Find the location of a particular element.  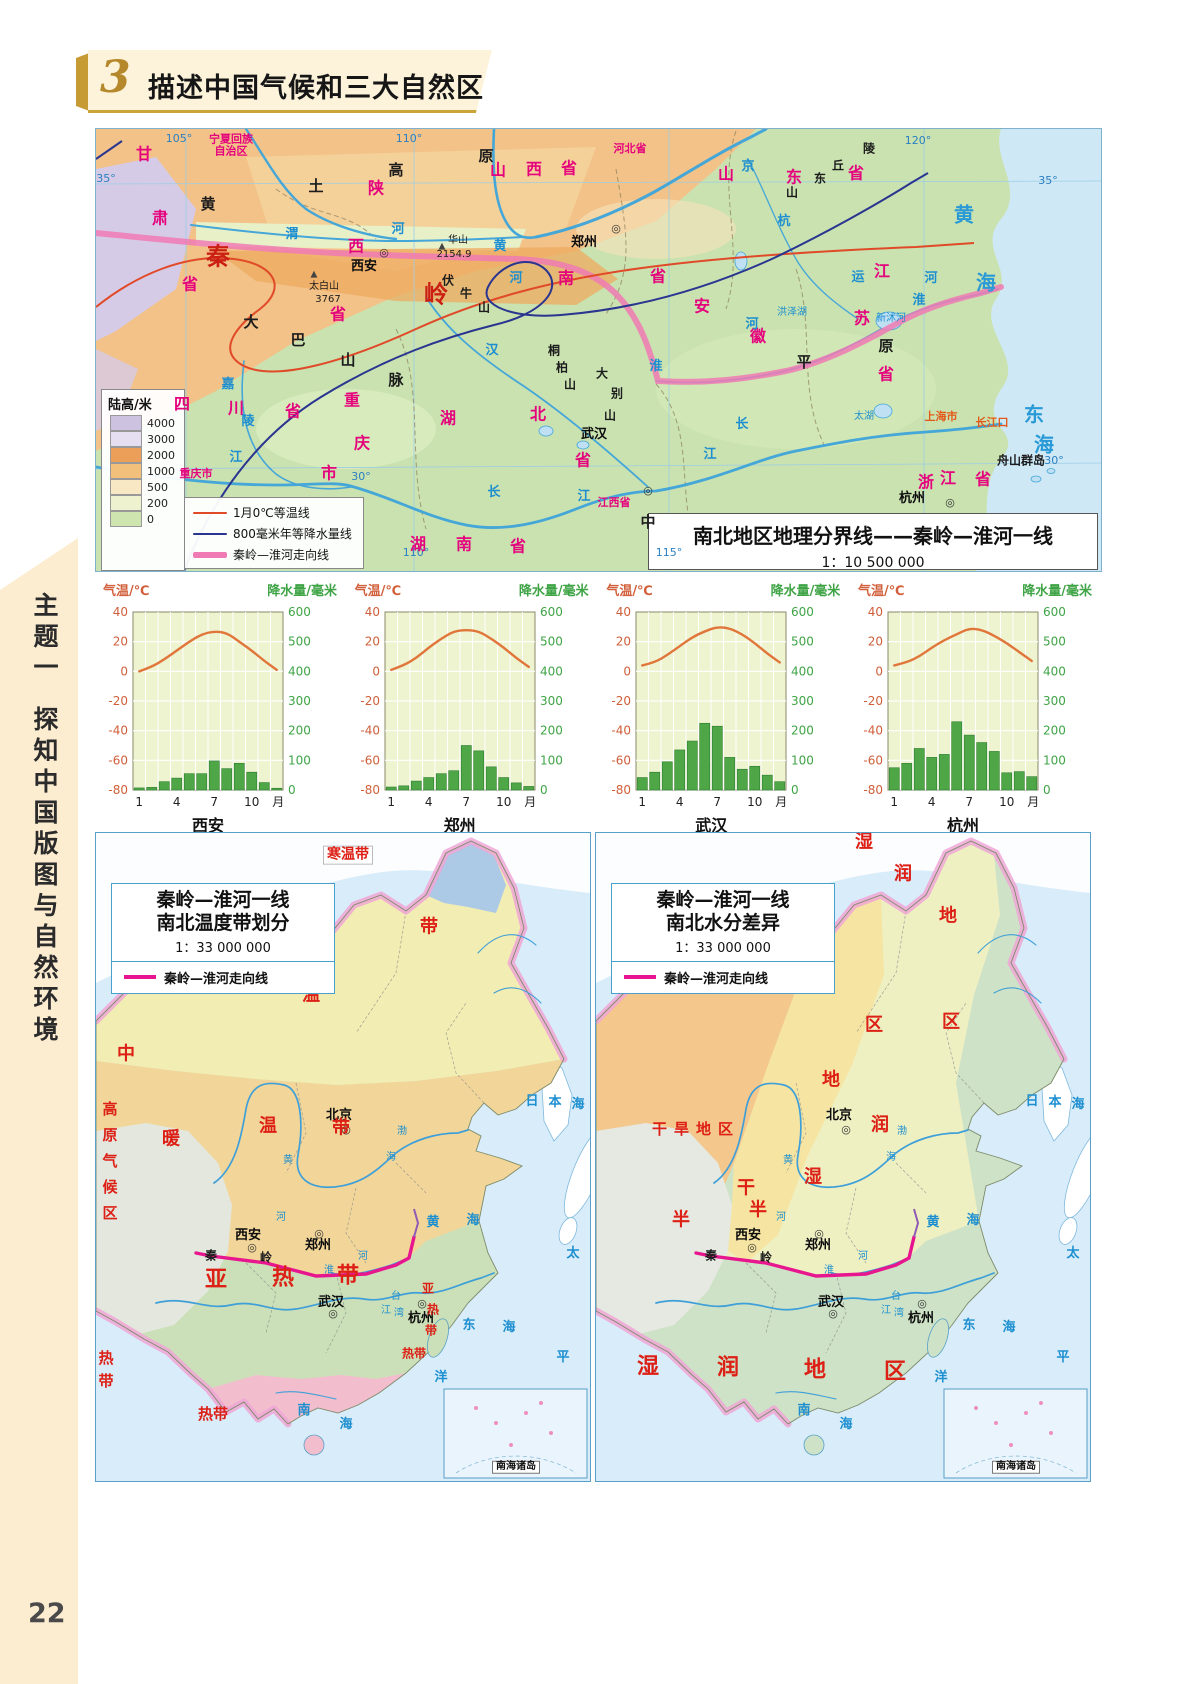

svg-text: 1 is located at coordinates (391, 802).